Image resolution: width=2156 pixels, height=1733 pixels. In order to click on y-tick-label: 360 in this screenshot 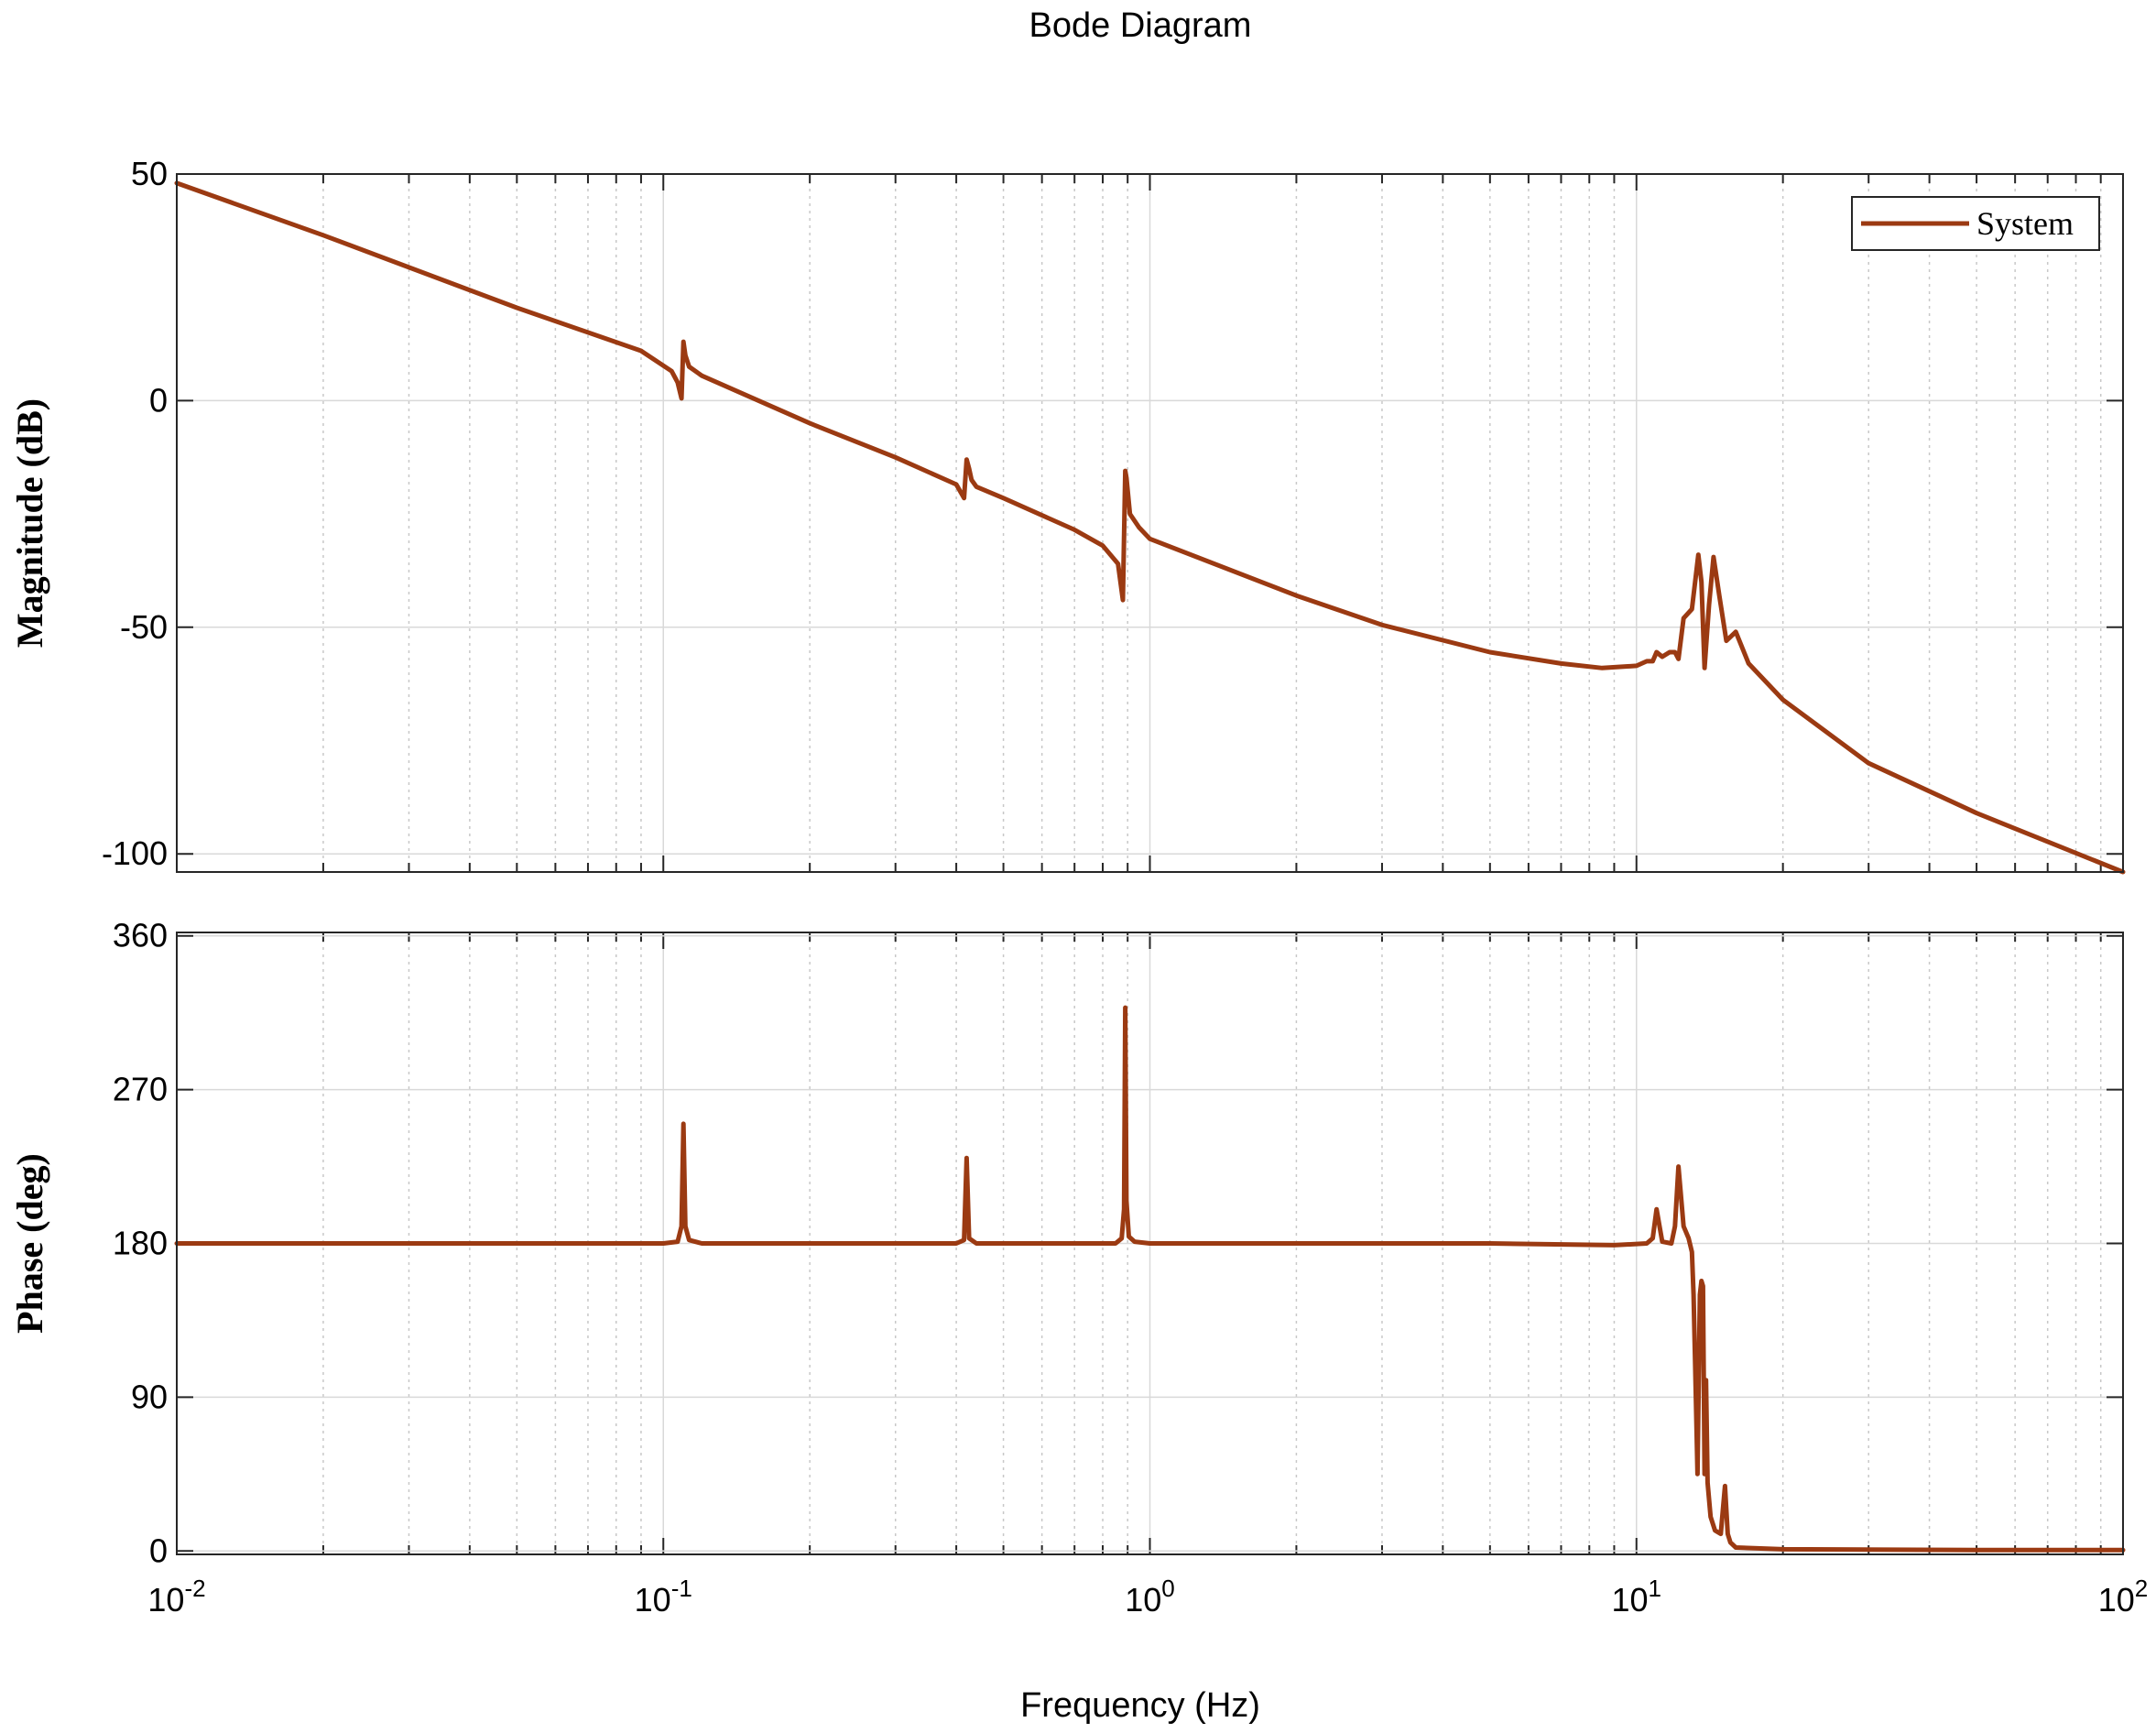, I will do `click(140, 935)`.